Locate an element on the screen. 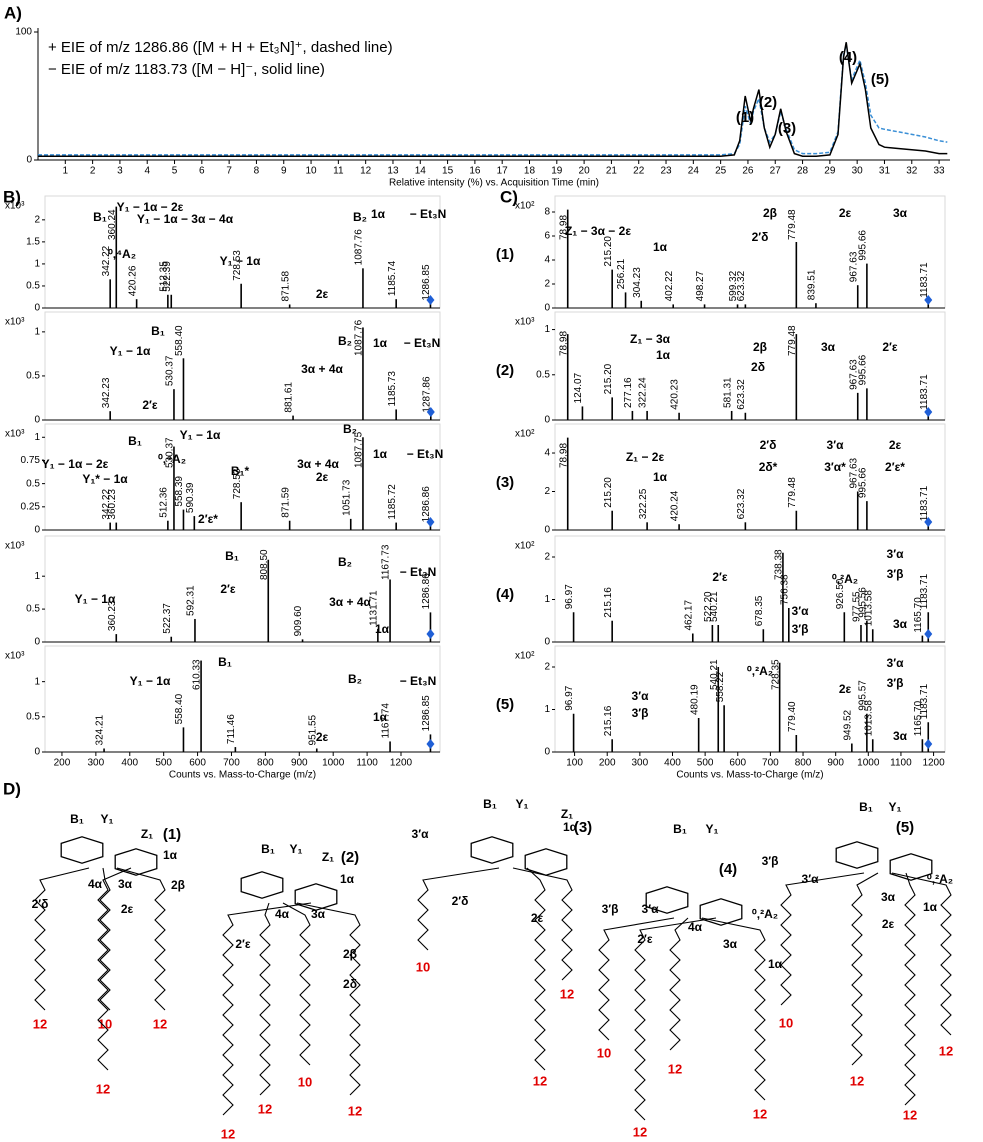 This screenshot has width=983, height=1142. peak-label: 871.59 is located at coordinates (285, 502).